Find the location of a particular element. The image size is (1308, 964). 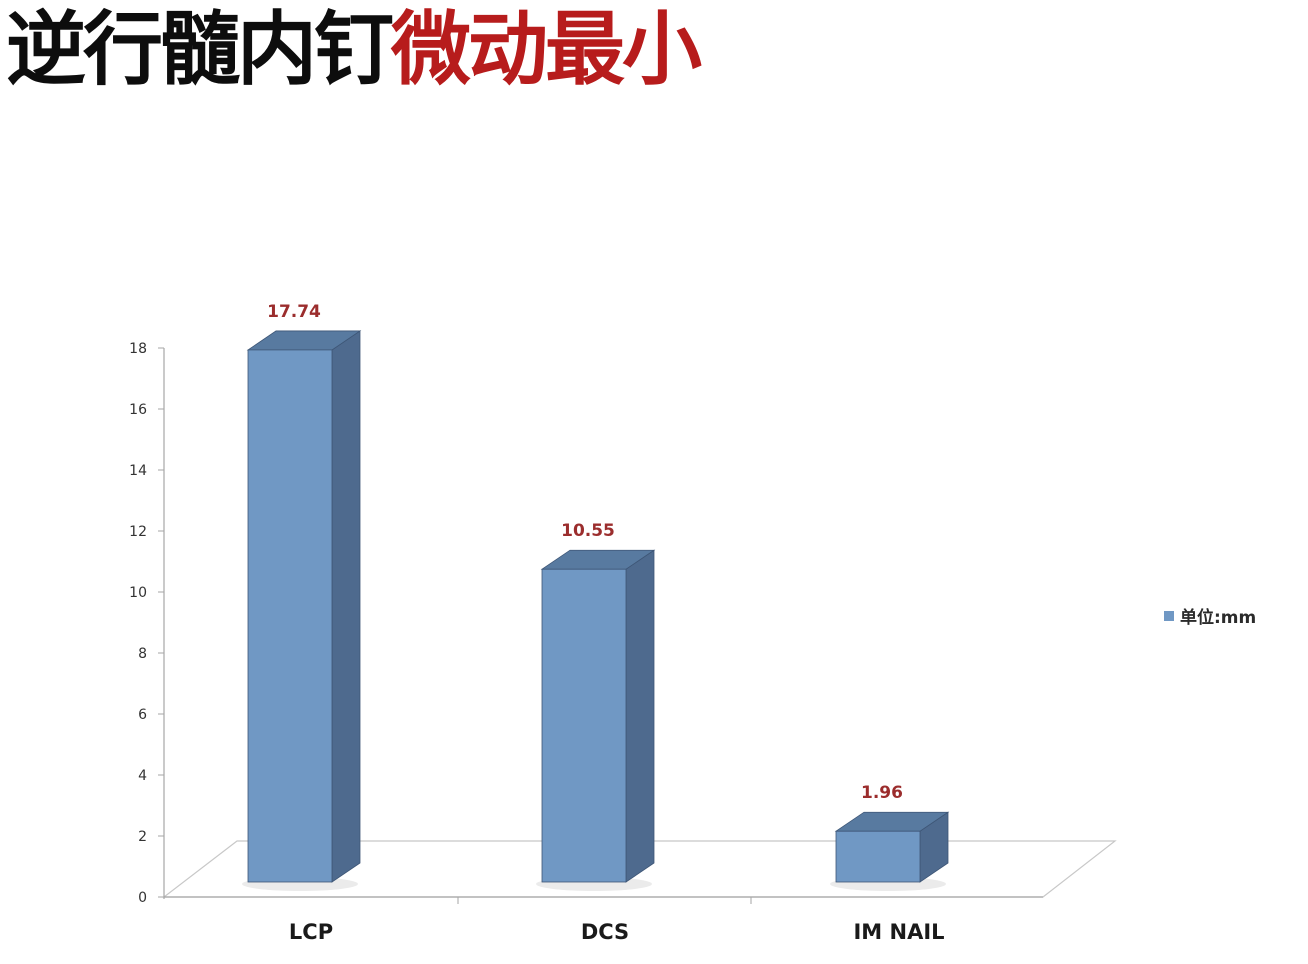

category-label: LCP is located at coordinates (311, 932).